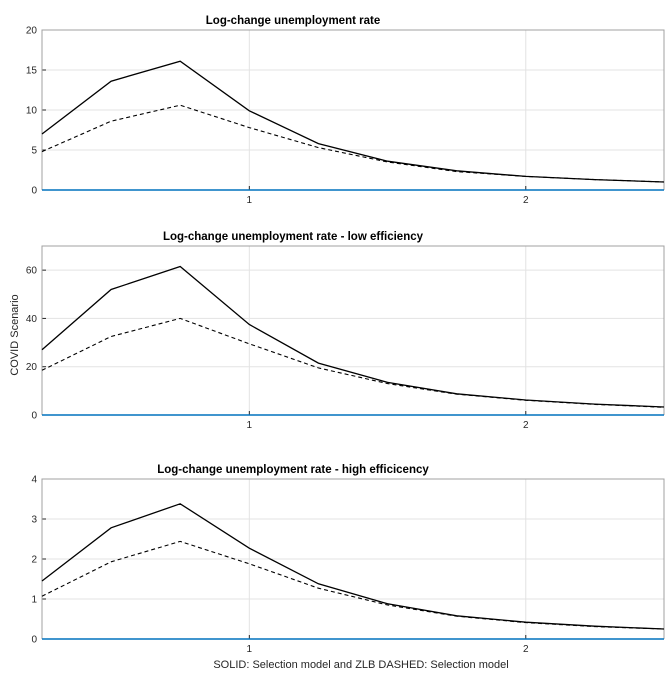 The image size is (665, 675). What do you see at coordinates (32, 271) in the screenshot?
I see `y-tick-label: 60` at bounding box center [32, 271].